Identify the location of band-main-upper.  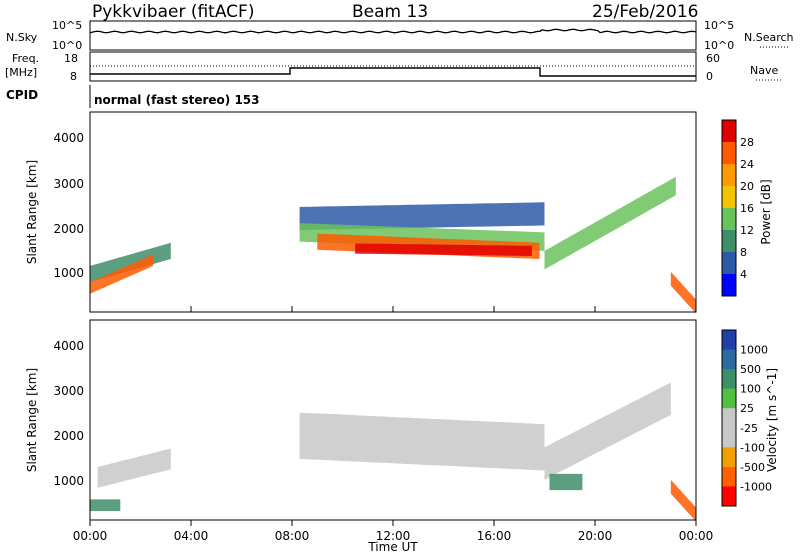
(422, 216).